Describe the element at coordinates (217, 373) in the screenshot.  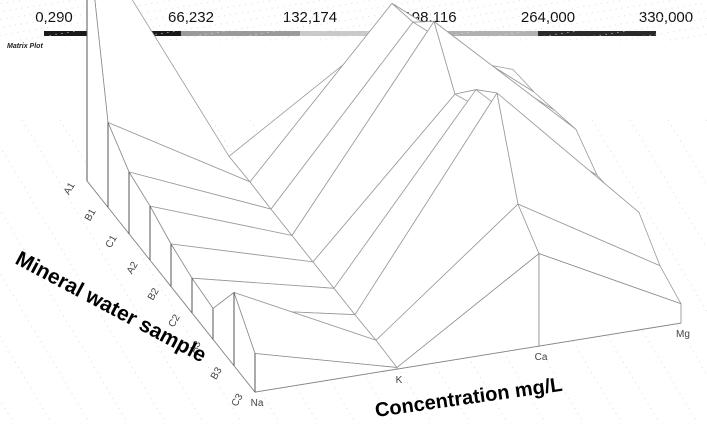
I see `y-category-label: B3` at that location.